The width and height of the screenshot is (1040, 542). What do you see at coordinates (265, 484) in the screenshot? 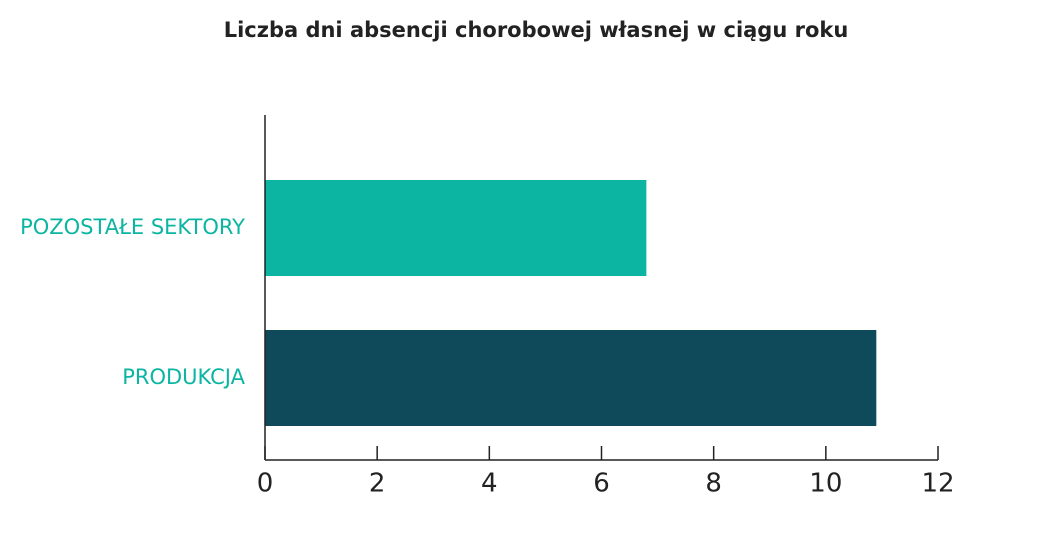
I see `x-tick-label: 0` at bounding box center [265, 484].